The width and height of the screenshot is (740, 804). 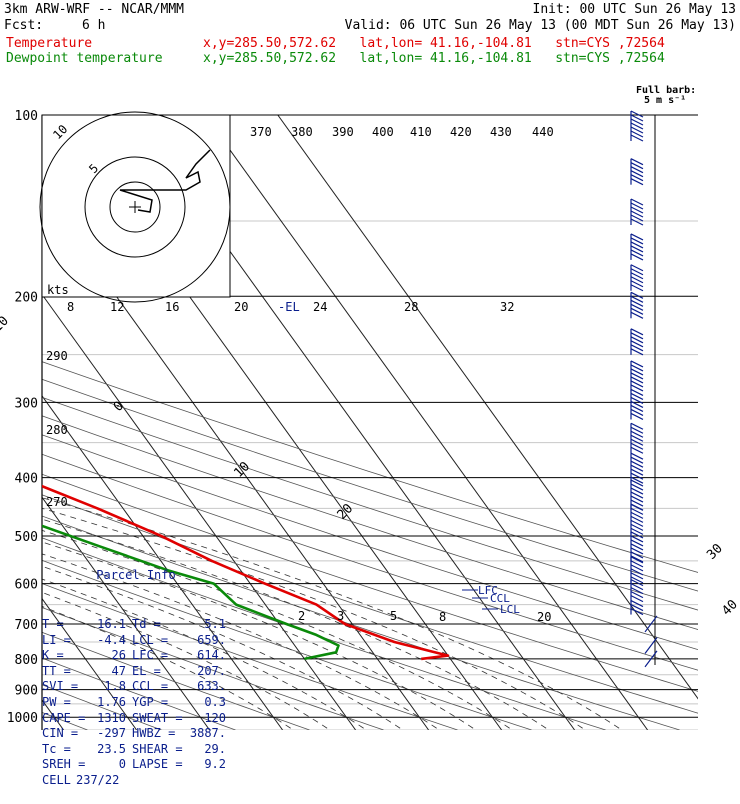 I want to click on parcel-row: SVI = 1.8 CCL = 633., so click(x=136, y=687).